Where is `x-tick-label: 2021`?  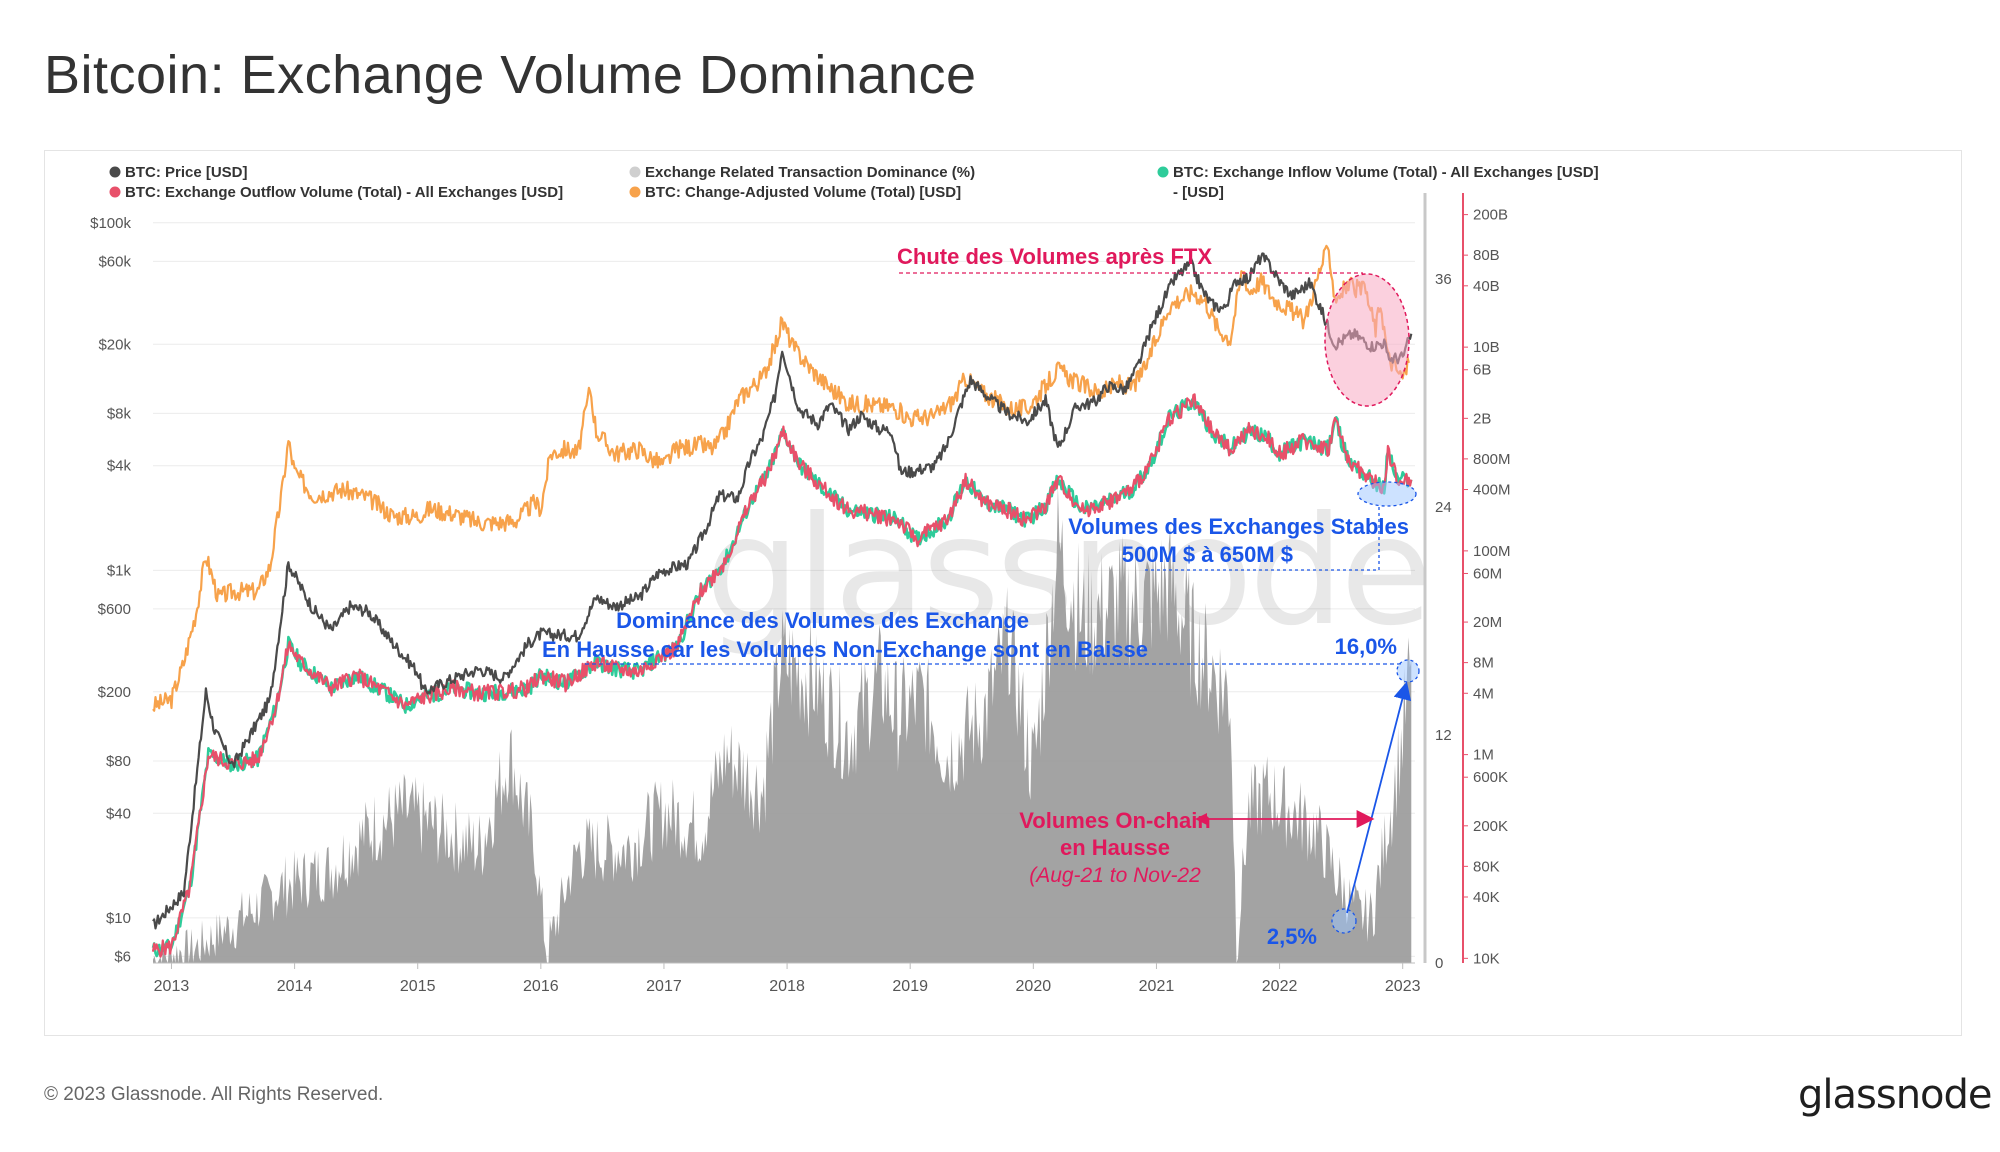 x-tick-label: 2021 is located at coordinates (1157, 986).